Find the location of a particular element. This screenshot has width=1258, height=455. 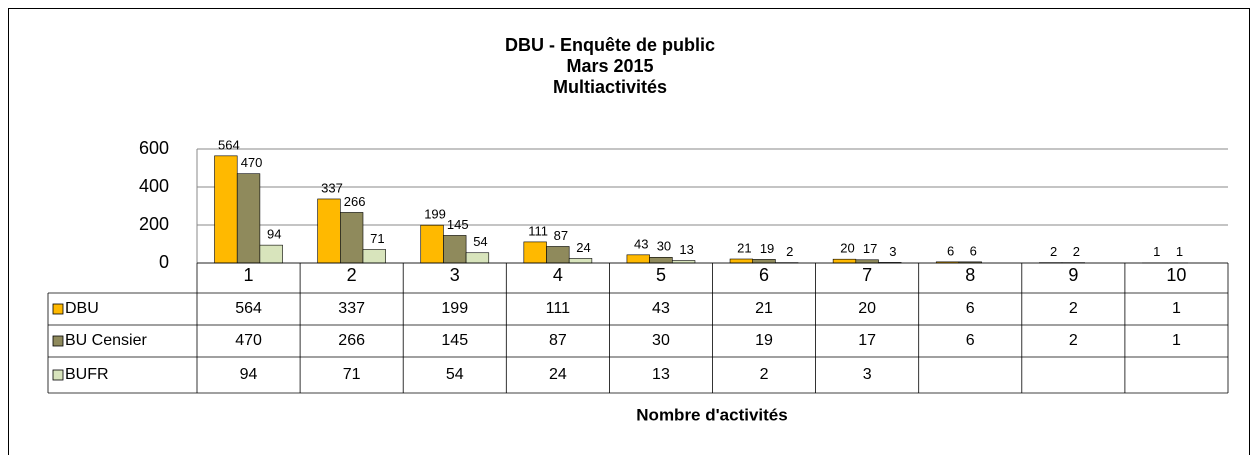

table-cell: 87 is located at coordinates (558, 340).